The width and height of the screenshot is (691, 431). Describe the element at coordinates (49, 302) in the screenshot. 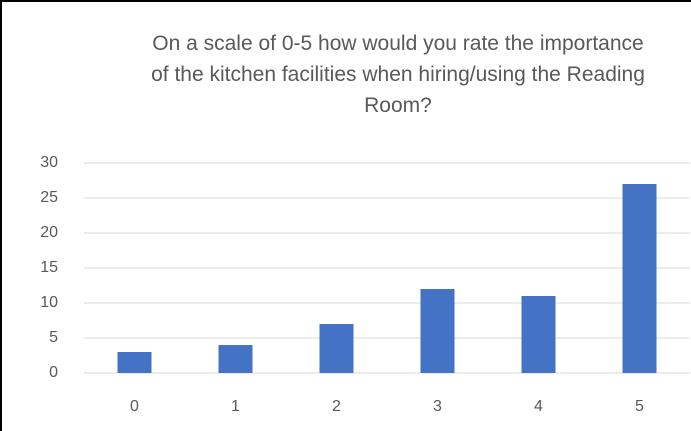

I see `y-tick-label: 10` at that location.